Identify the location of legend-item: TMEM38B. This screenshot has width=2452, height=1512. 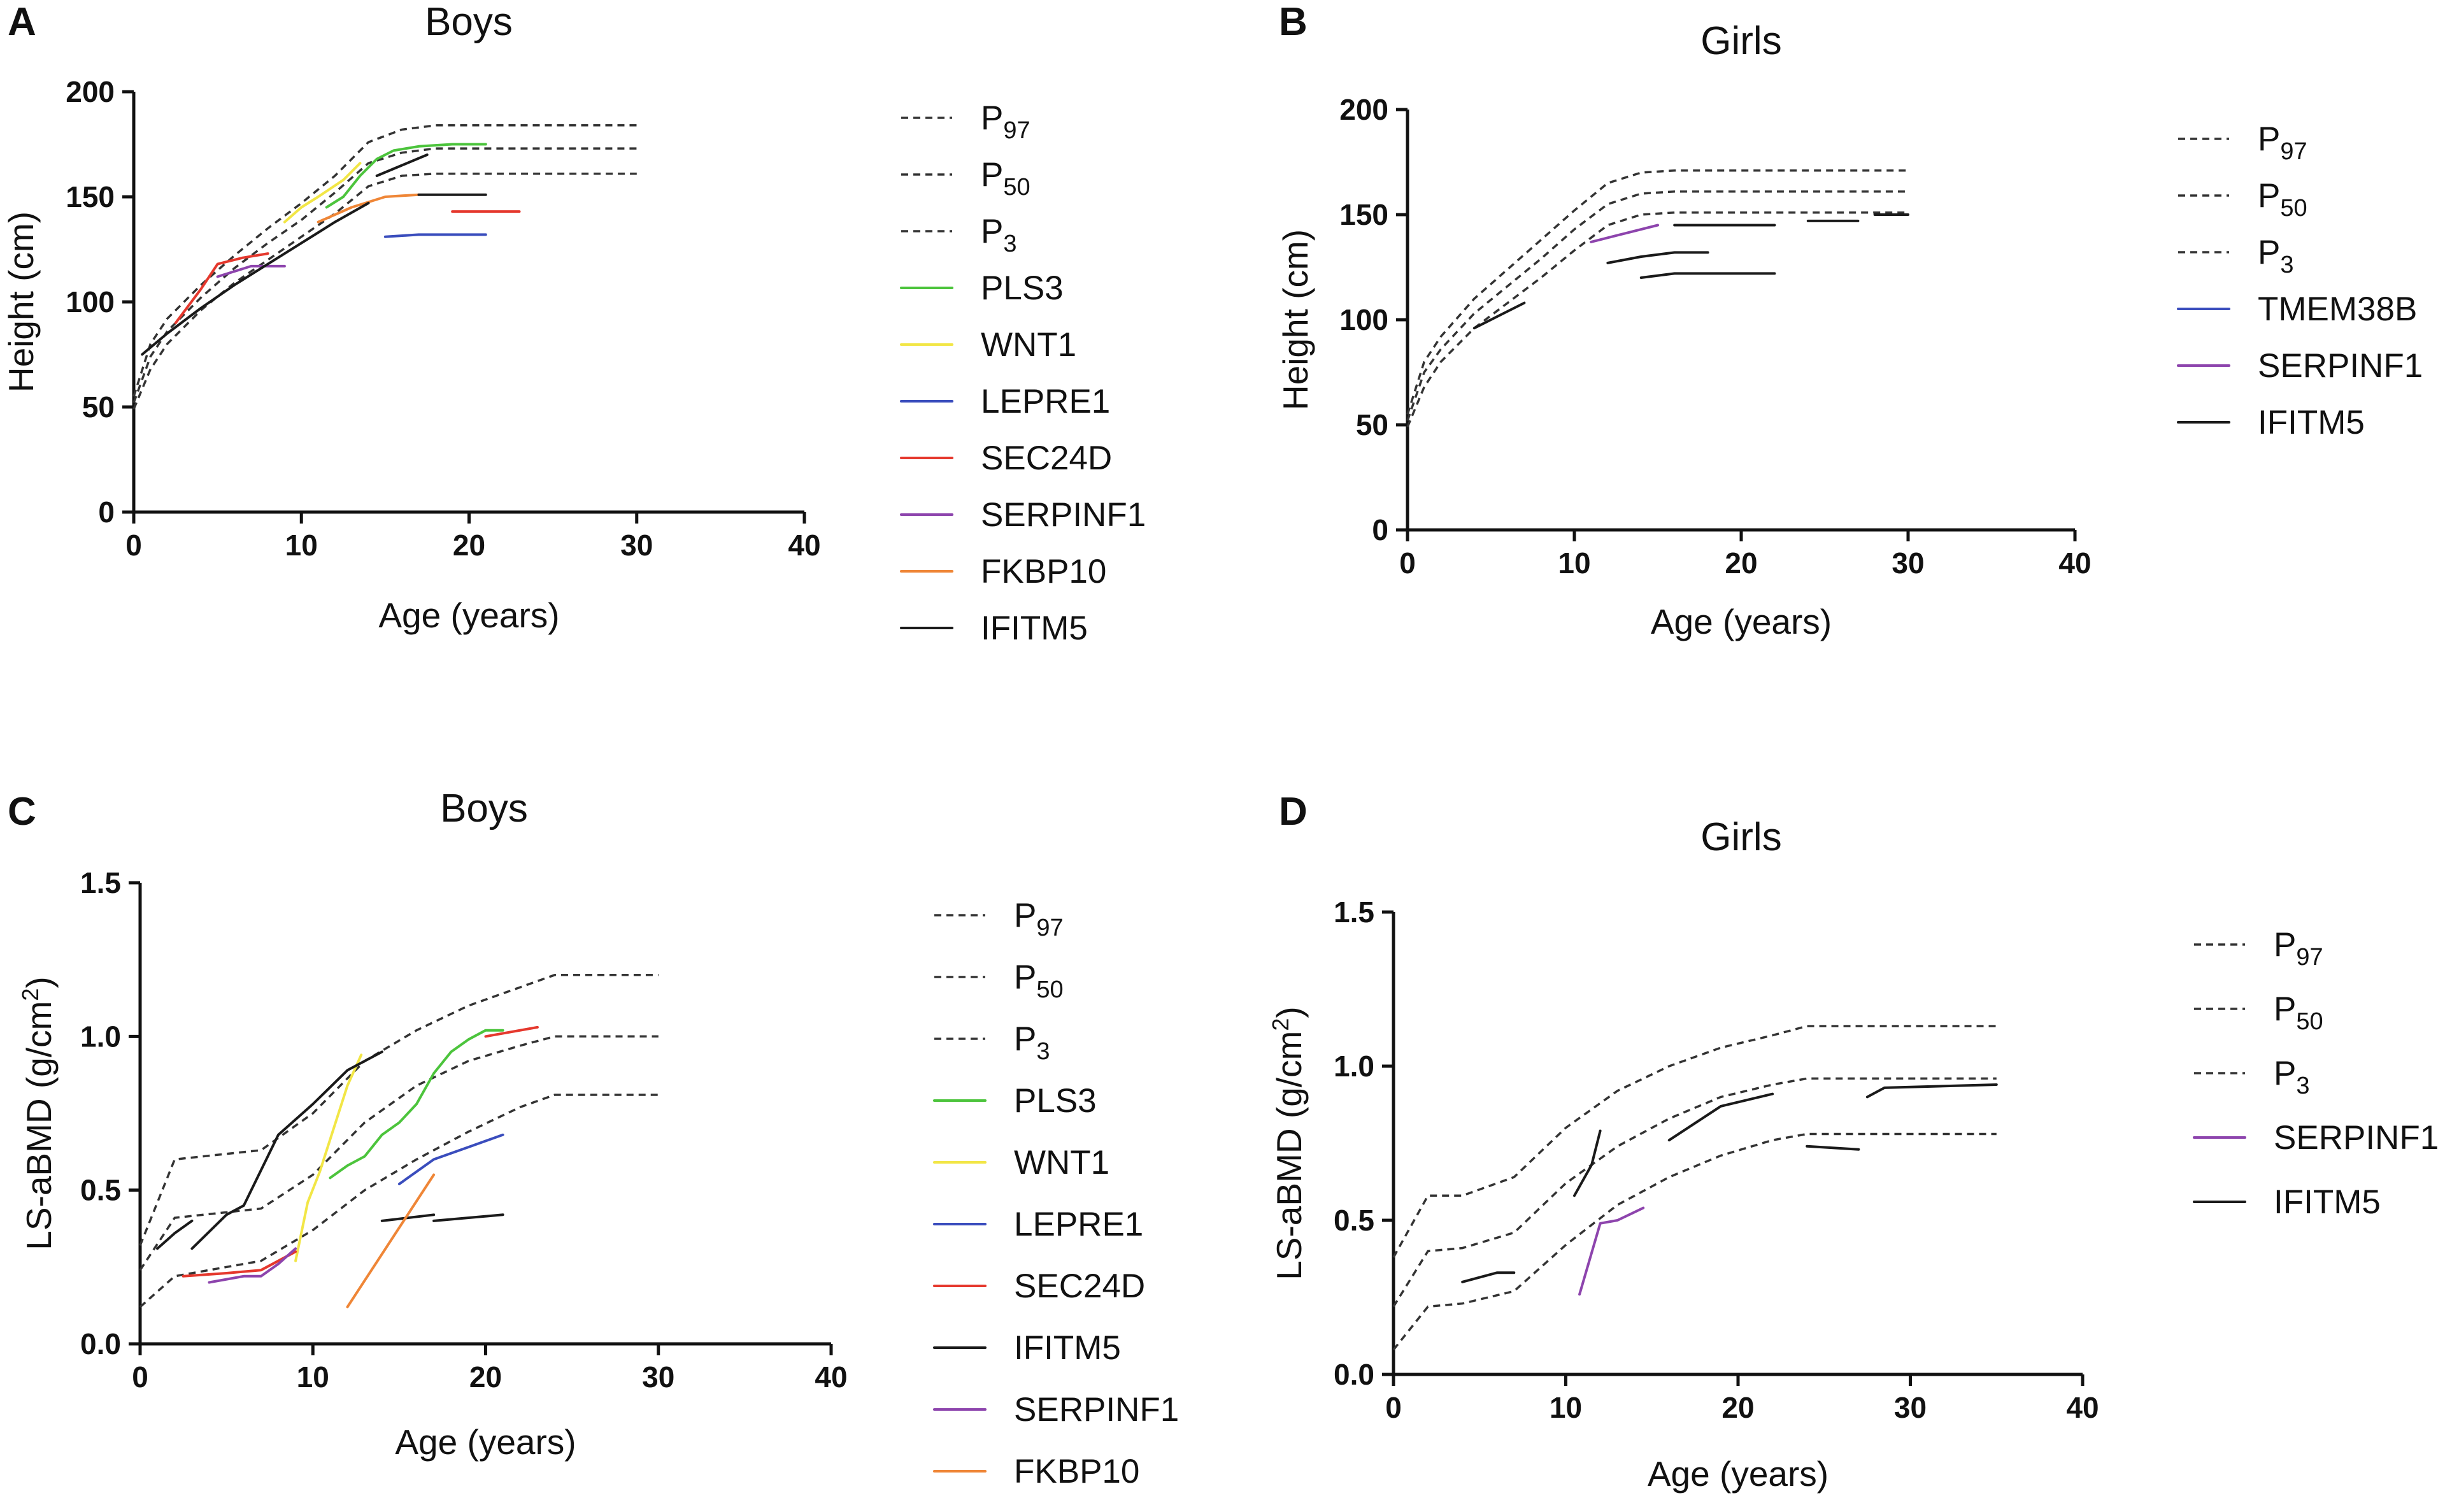
(2297, 309).